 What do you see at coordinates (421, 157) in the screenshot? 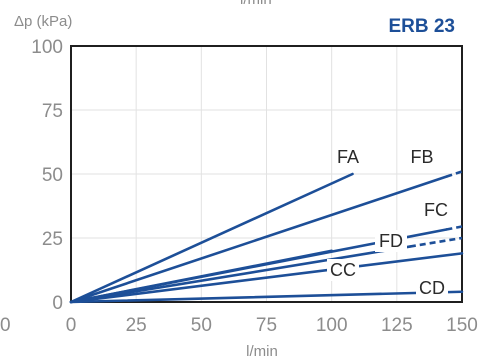
I see `series-label-fb: FB` at bounding box center [421, 157].